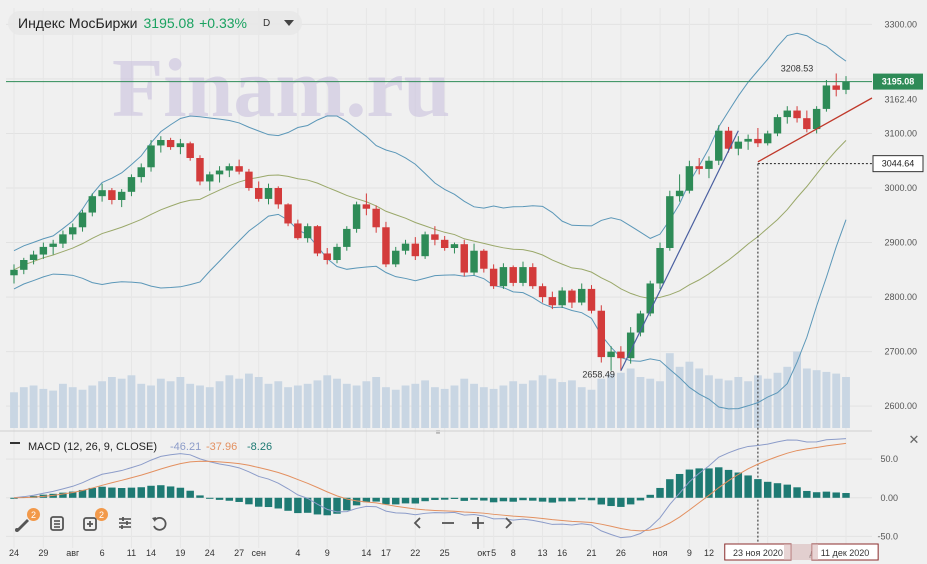 This screenshot has width=927, height=564. I want to click on undo-icon, so click(159, 523).